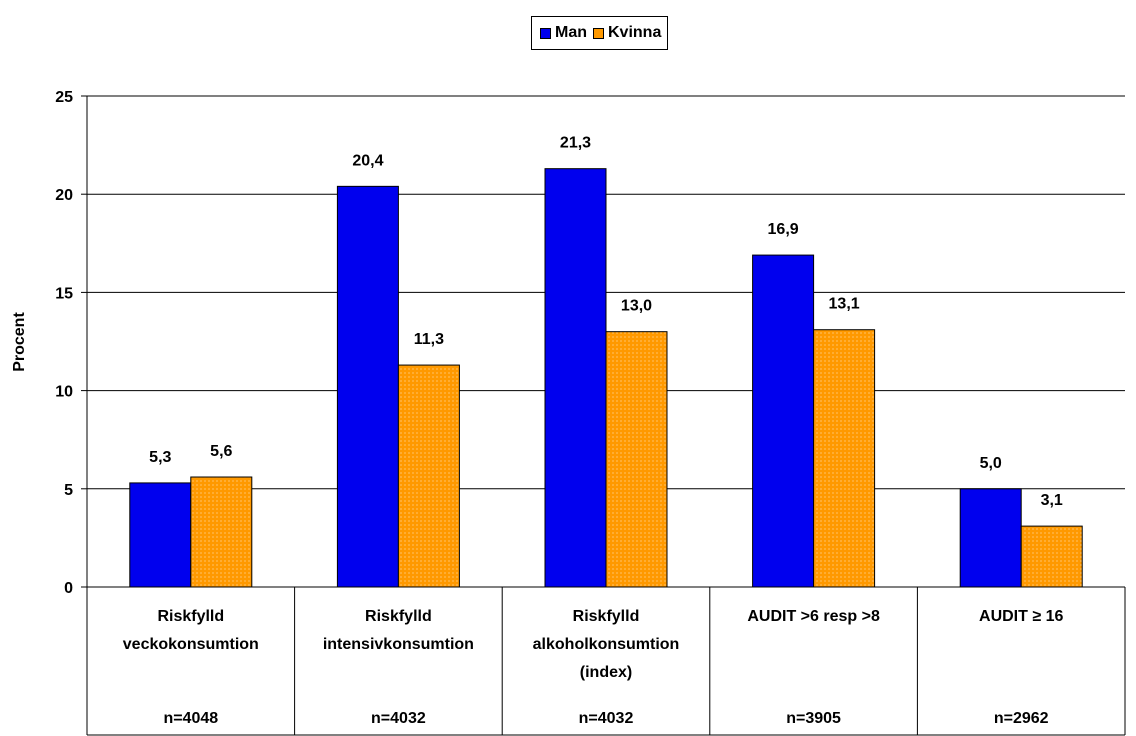 The image size is (1136, 736). Describe the element at coordinates (606, 672) in the screenshot. I see `category-label: (index)` at that location.